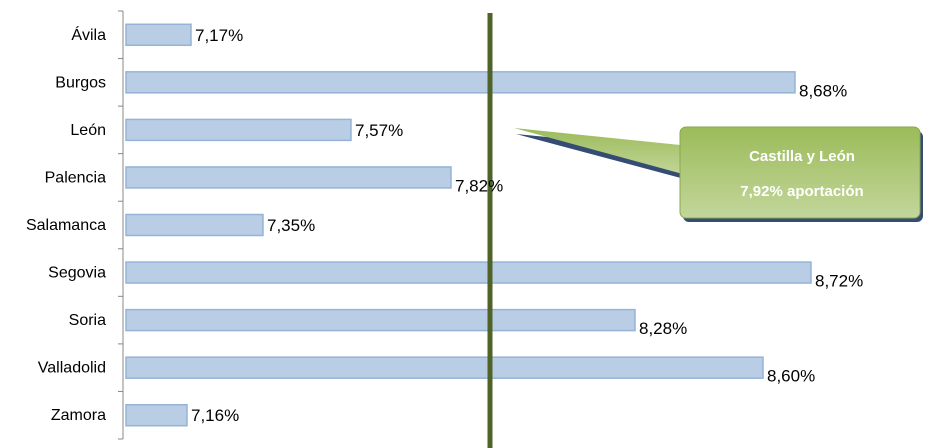 This screenshot has height=448, width=925. Describe the element at coordinates (72, 368) in the screenshot. I see `category-label: Valladolid` at that location.